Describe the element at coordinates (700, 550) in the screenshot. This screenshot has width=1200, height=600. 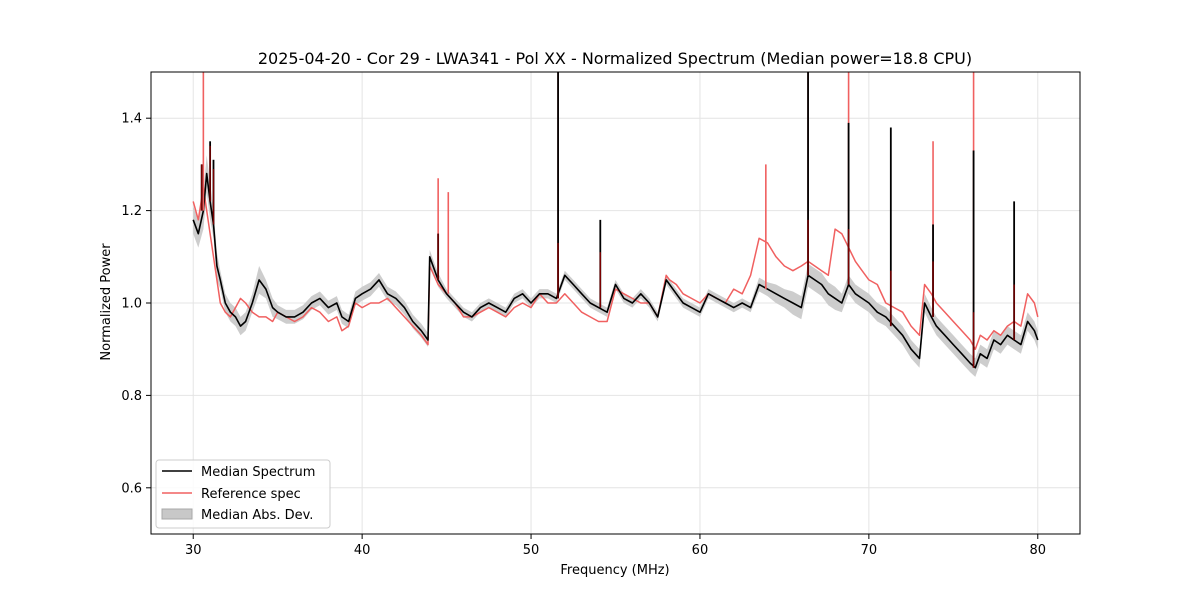
I see `x-tick-label: 60` at that location.